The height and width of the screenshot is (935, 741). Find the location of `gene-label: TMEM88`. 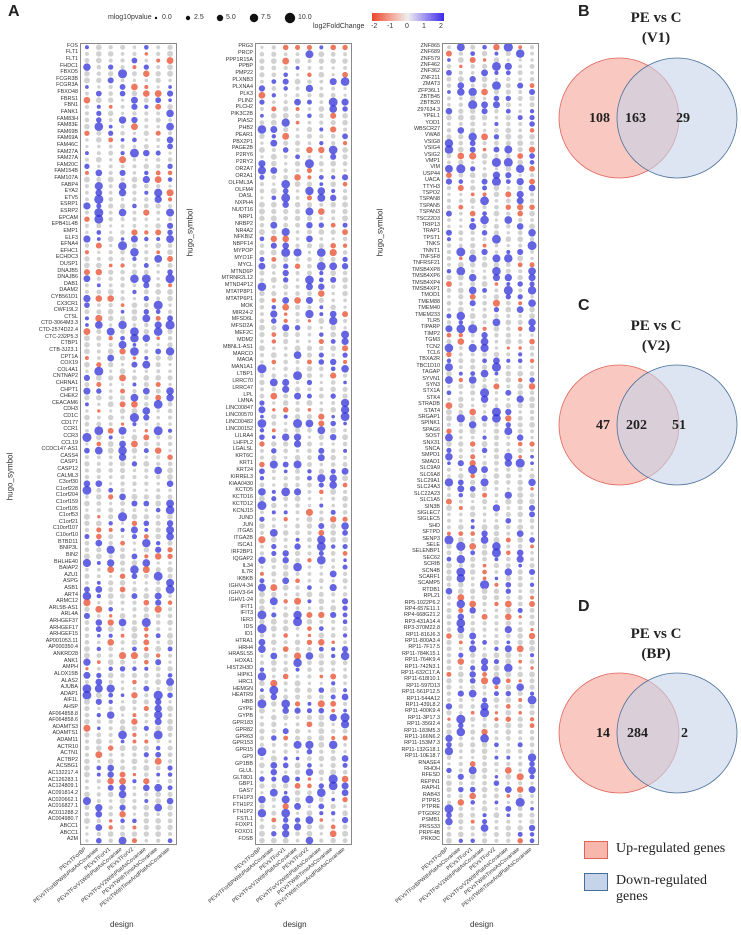

gene-label: TMEM88 is located at coordinates (429, 301).